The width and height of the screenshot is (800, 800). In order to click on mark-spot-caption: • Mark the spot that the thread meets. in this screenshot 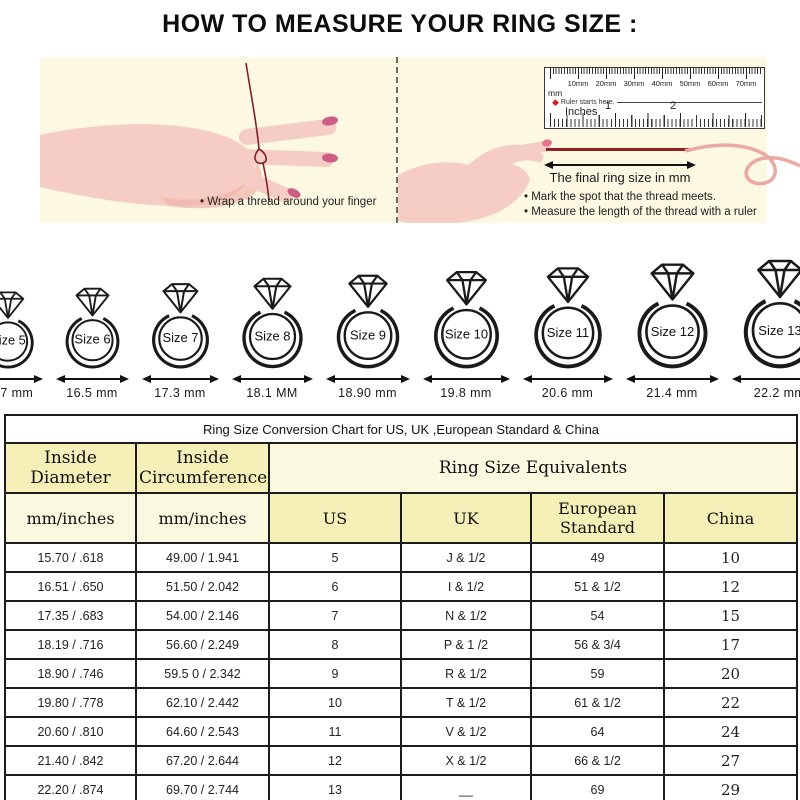, I will do `click(620, 197)`.